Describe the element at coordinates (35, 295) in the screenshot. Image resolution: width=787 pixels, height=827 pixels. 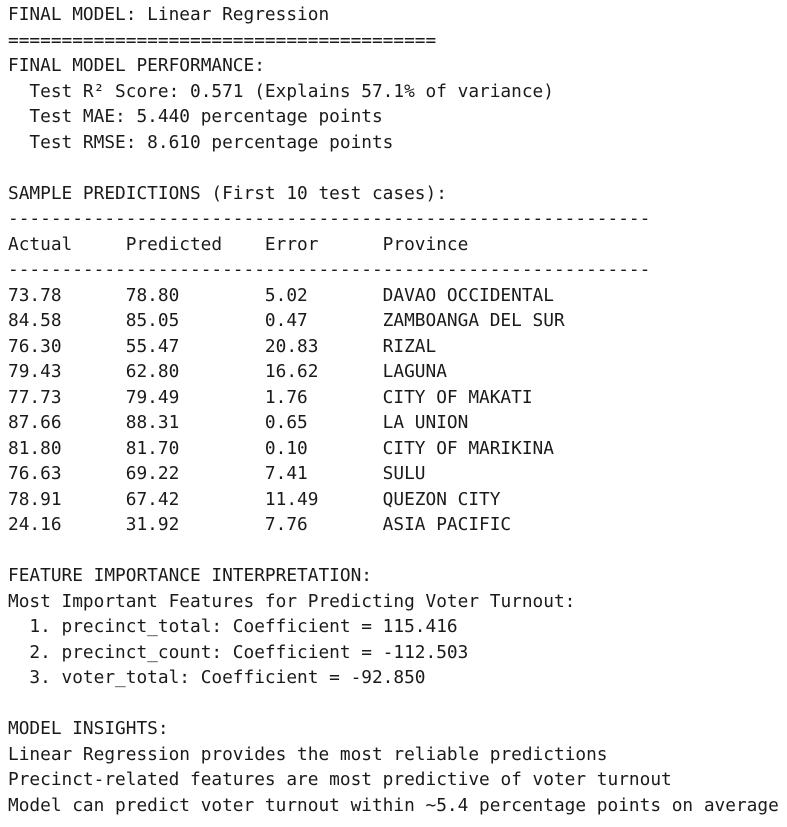
I see `table-cell: 73.78` at that location.